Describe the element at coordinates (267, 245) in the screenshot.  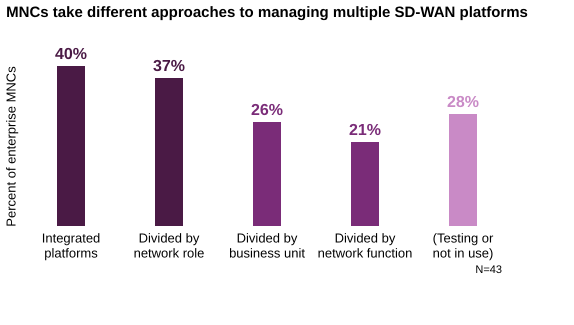
I see `x-tick-label: Divided by business unit` at that location.